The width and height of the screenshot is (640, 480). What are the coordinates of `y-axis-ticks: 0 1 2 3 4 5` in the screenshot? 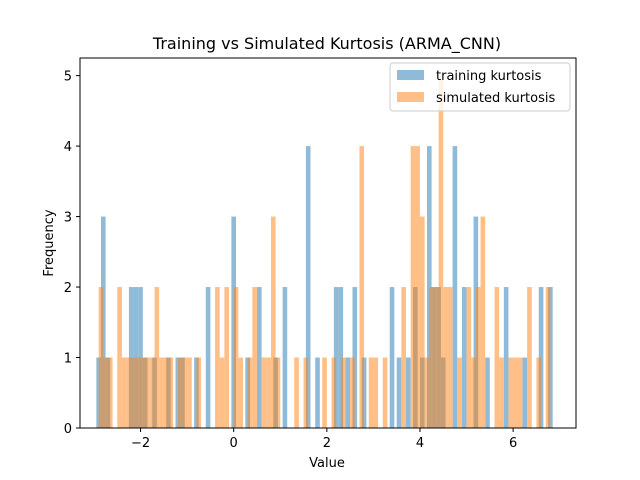 It's located at (72, 253).